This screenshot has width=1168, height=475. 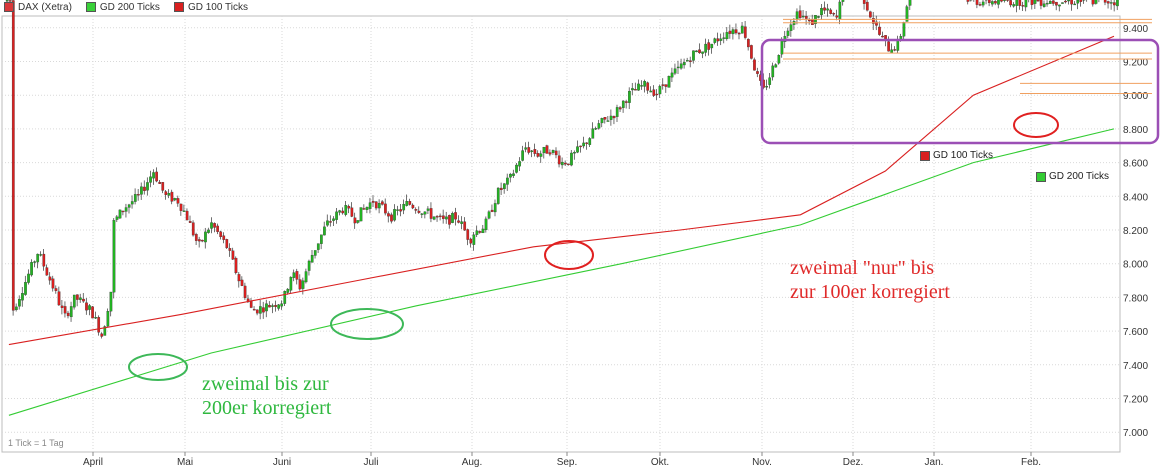 What do you see at coordinates (210, 7) in the screenshot?
I see `legend-item-gd100: GD 100 Ticks` at bounding box center [210, 7].